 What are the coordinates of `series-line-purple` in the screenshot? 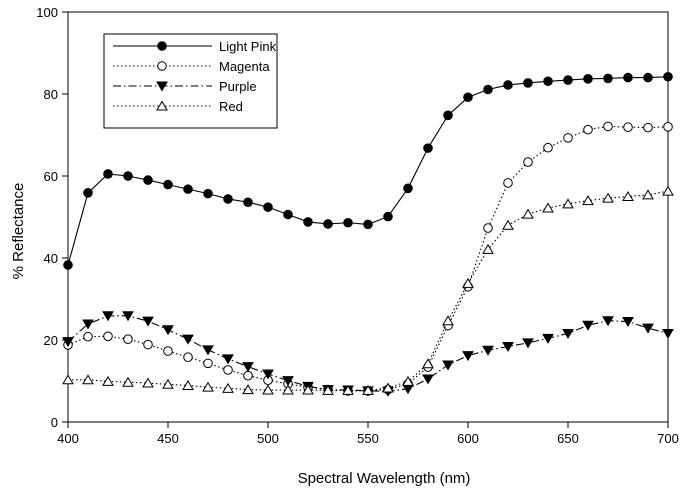 It's located at (368, 353).